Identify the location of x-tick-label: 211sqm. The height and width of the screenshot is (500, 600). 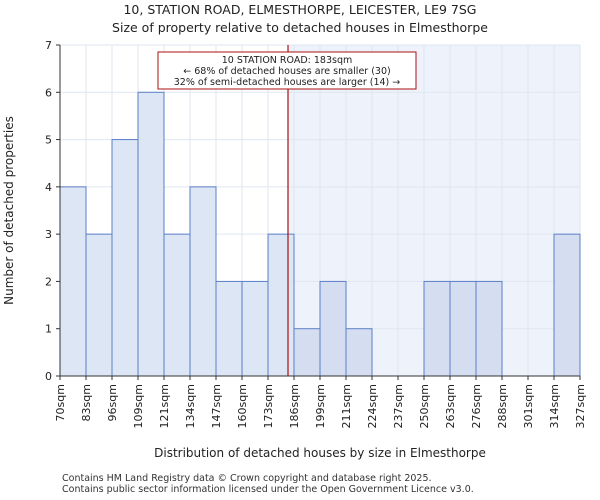
(346, 406).